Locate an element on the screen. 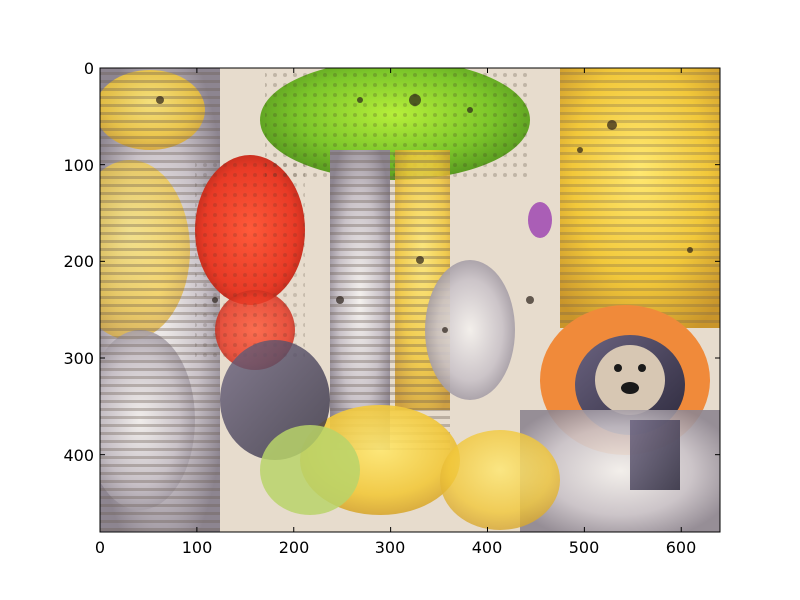  x-tick-label: 600 is located at coordinates (681, 547).